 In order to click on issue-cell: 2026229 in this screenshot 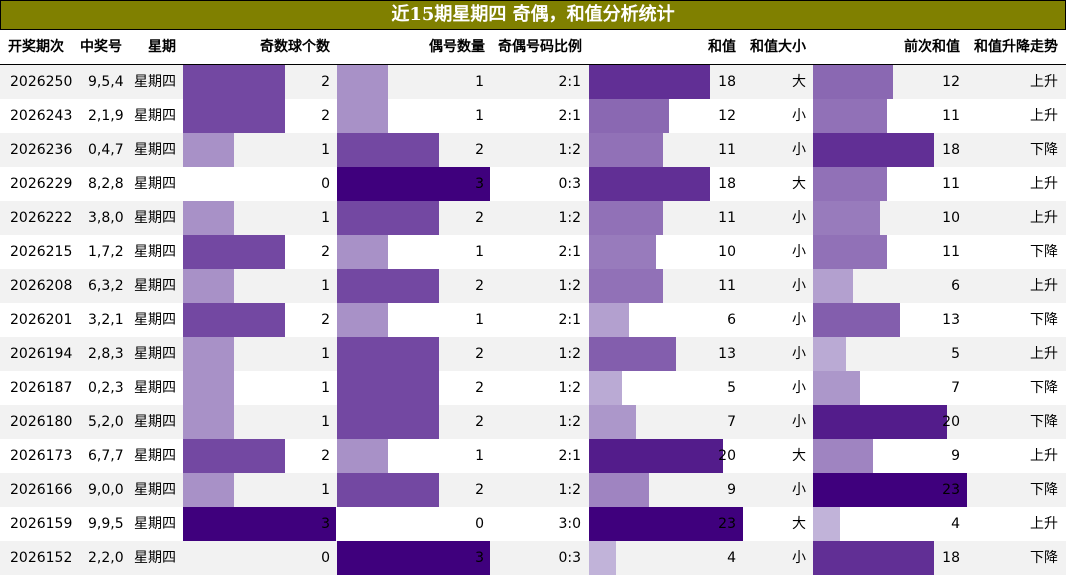, I will do `click(41, 184)`.